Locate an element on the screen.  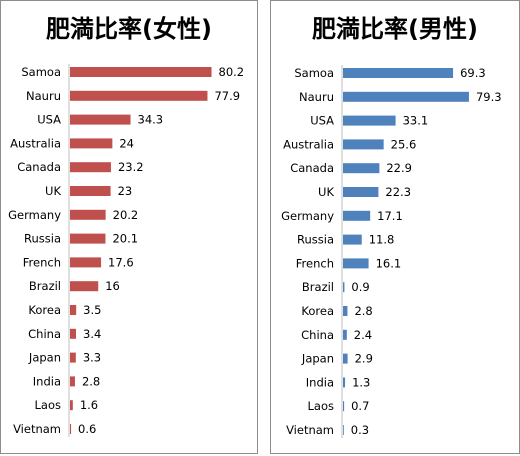
value-label: 0.6 is located at coordinates (87, 429).